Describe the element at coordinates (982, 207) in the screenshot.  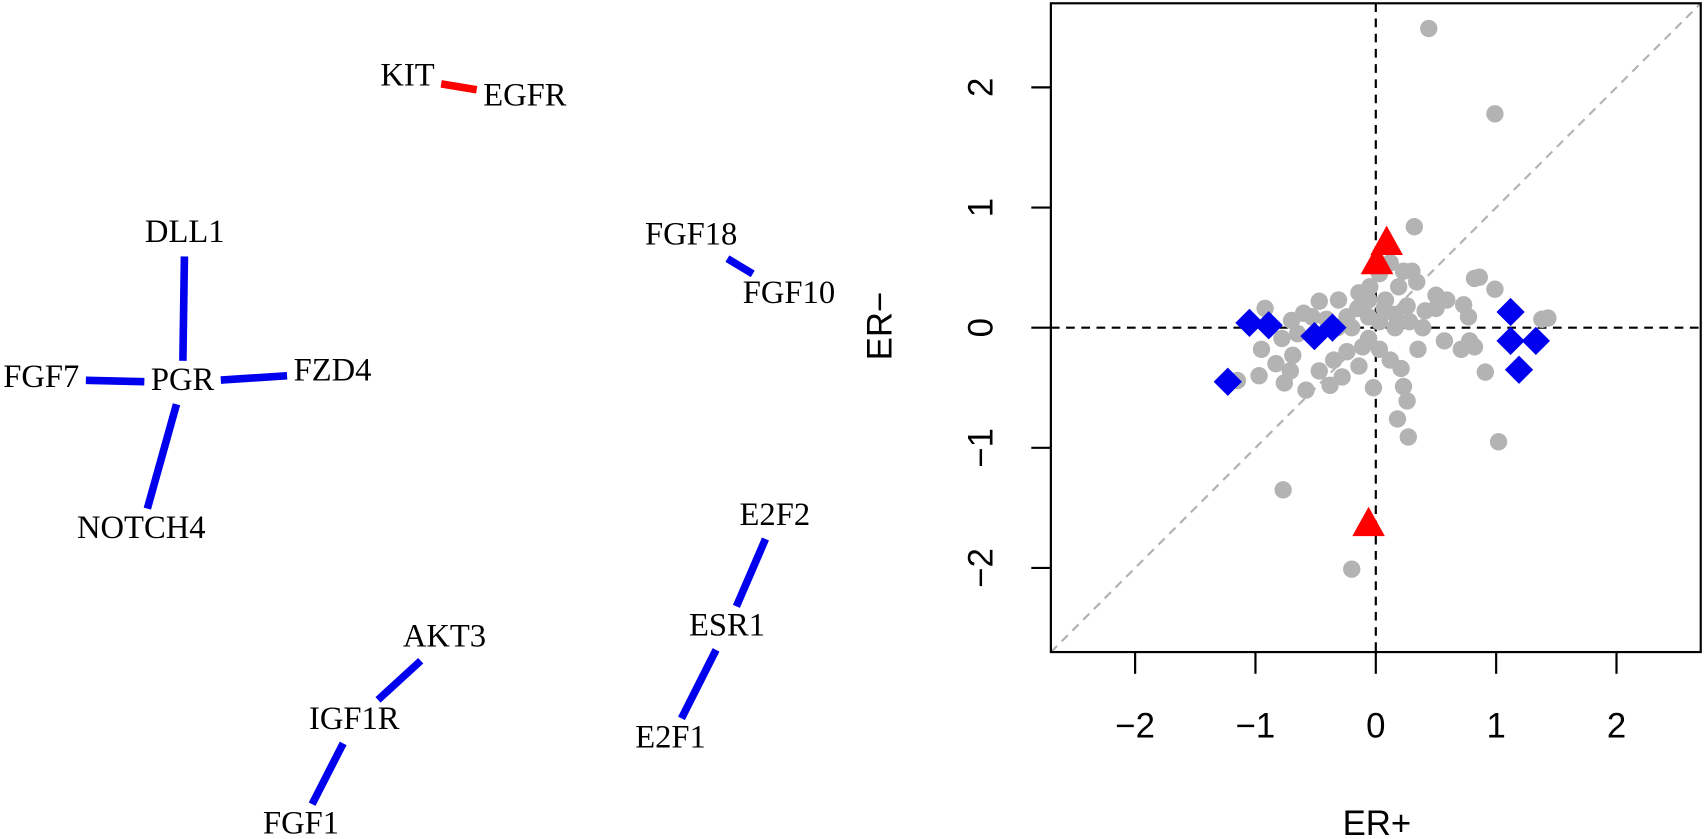
I see `y-tick-label: 1` at that location.